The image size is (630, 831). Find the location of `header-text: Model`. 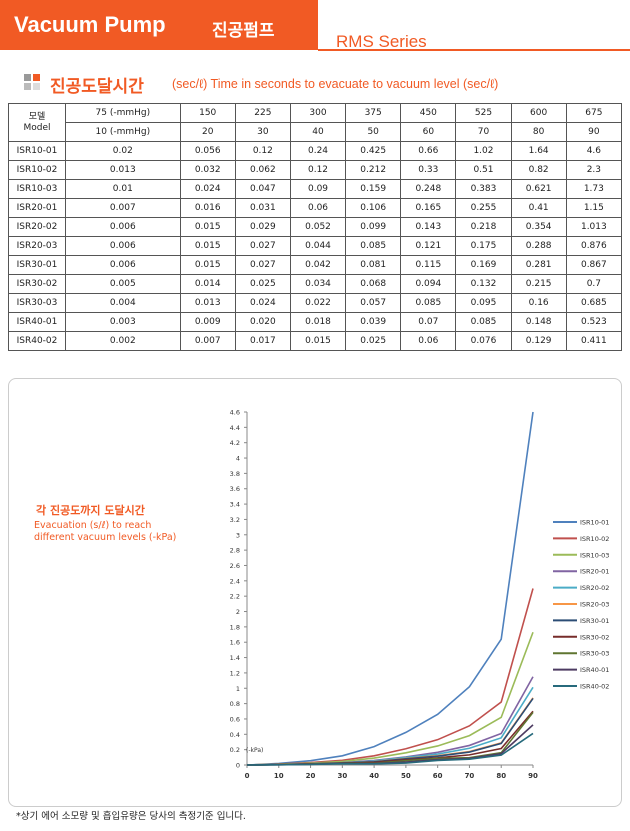

header-text: Model is located at coordinates (37, 127).